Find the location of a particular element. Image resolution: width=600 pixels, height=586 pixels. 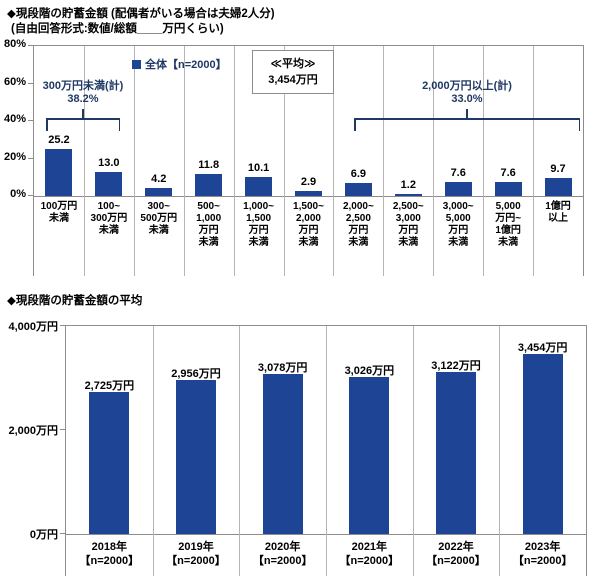

x-category-label: 2020年 【n=2000】 is located at coordinates (282, 554).